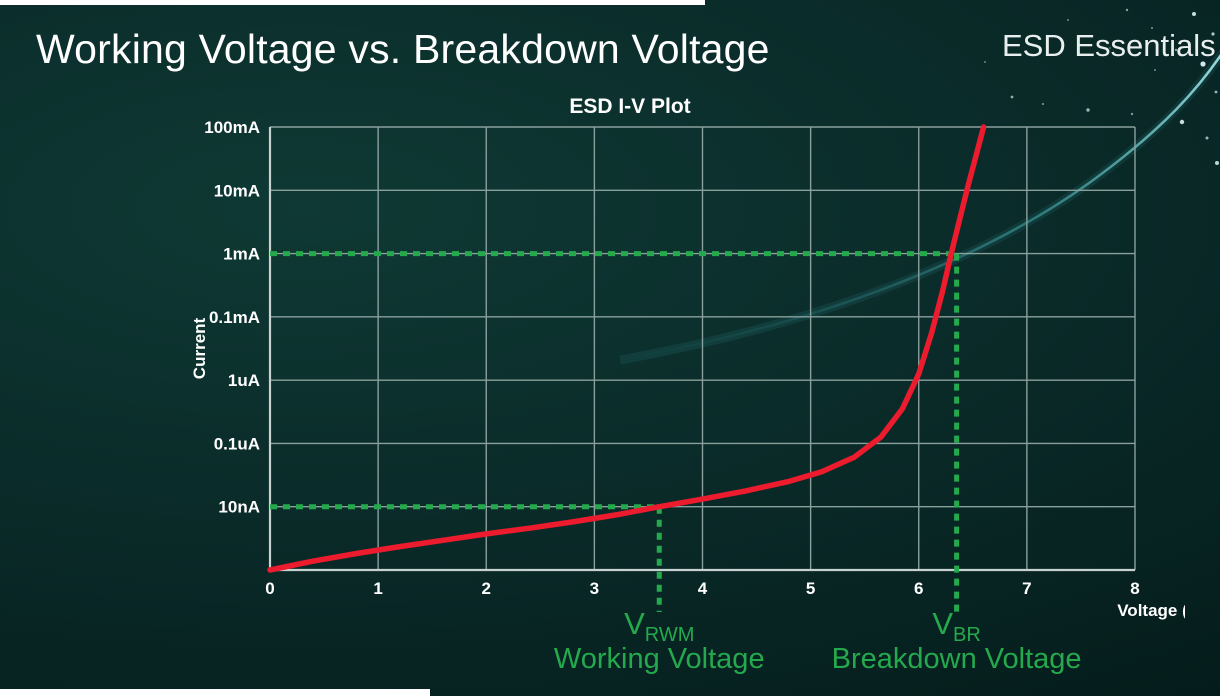 The width and height of the screenshot is (1220, 696). What do you see at coordinates (1134, 588) in the screenshot?
I see `x-tick-label: 8` at bounding box center [1134, 588].